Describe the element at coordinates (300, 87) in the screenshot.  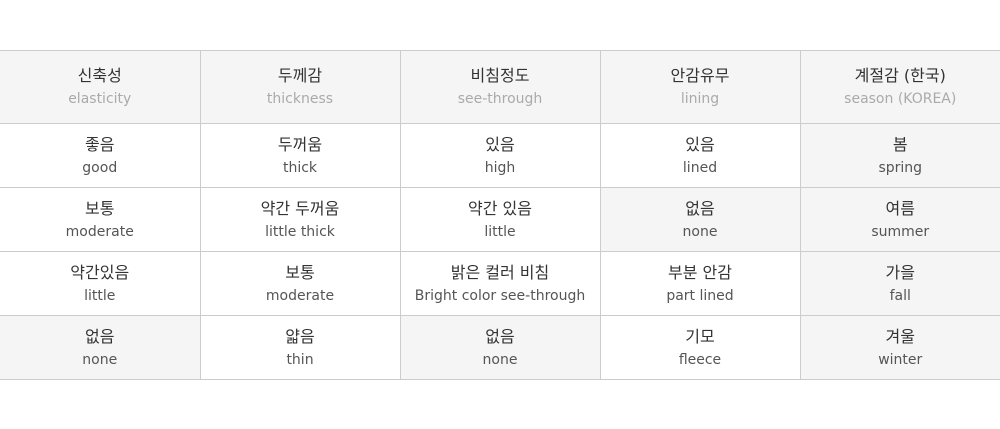
I see `header-cell: 두께감 thickness` at that location.